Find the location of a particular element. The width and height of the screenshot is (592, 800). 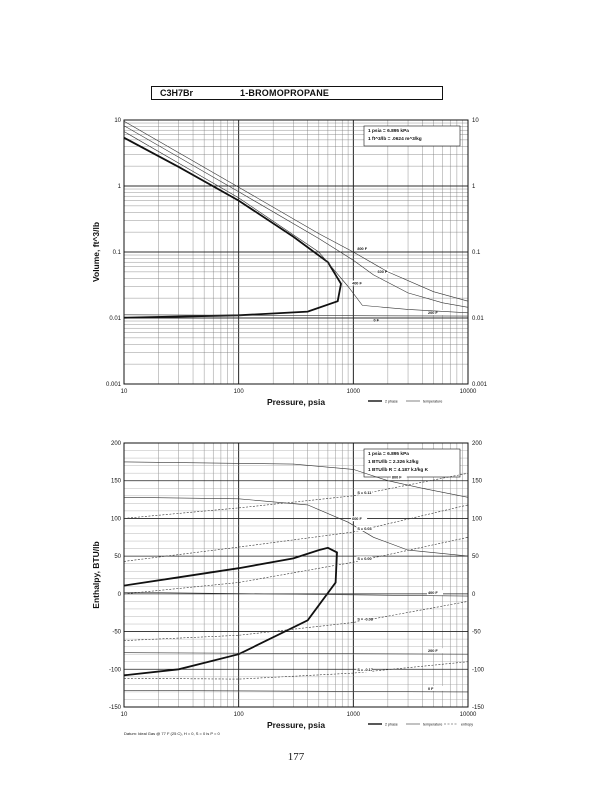

y-tick-label-right: 100 is located at coordinates (477, 519).